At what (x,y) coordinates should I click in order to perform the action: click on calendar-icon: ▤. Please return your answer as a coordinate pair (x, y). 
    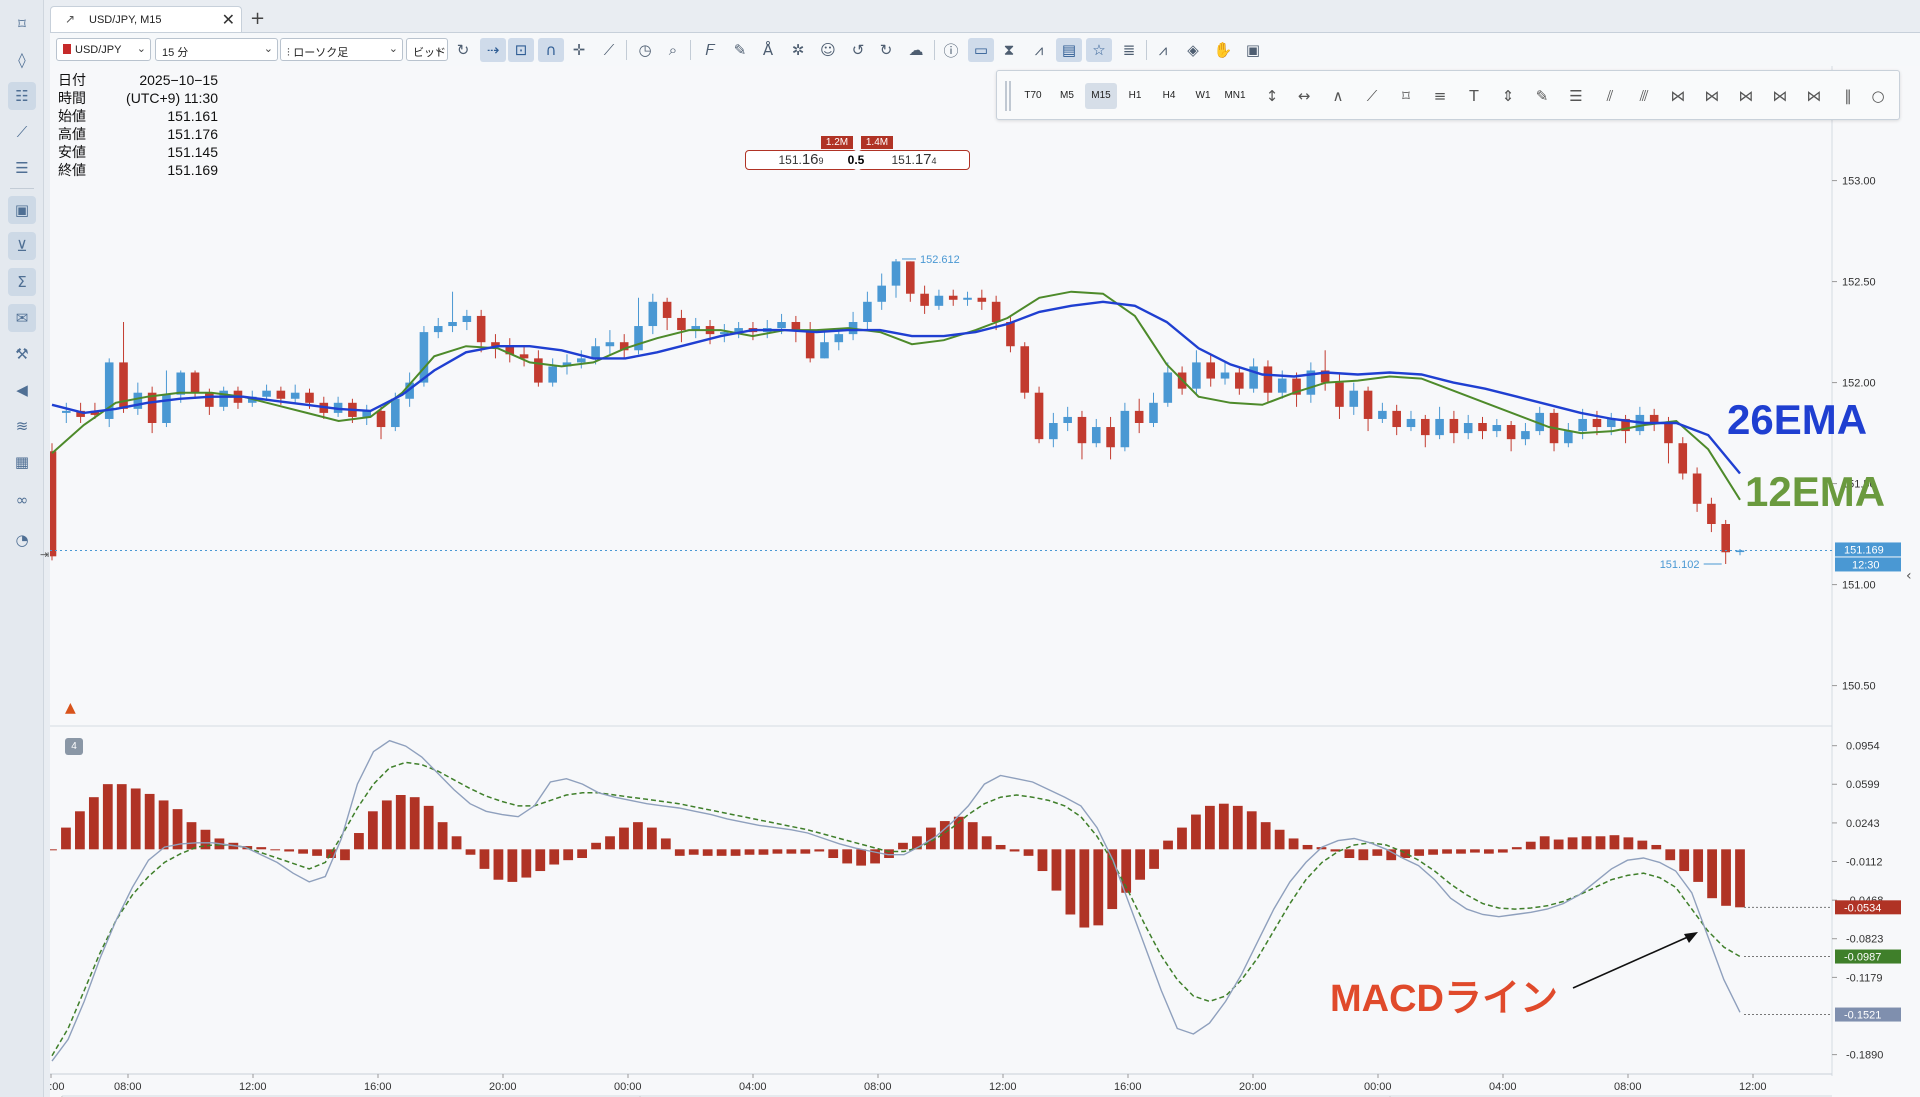
    Looking at the image, I should click on (1069, 50).